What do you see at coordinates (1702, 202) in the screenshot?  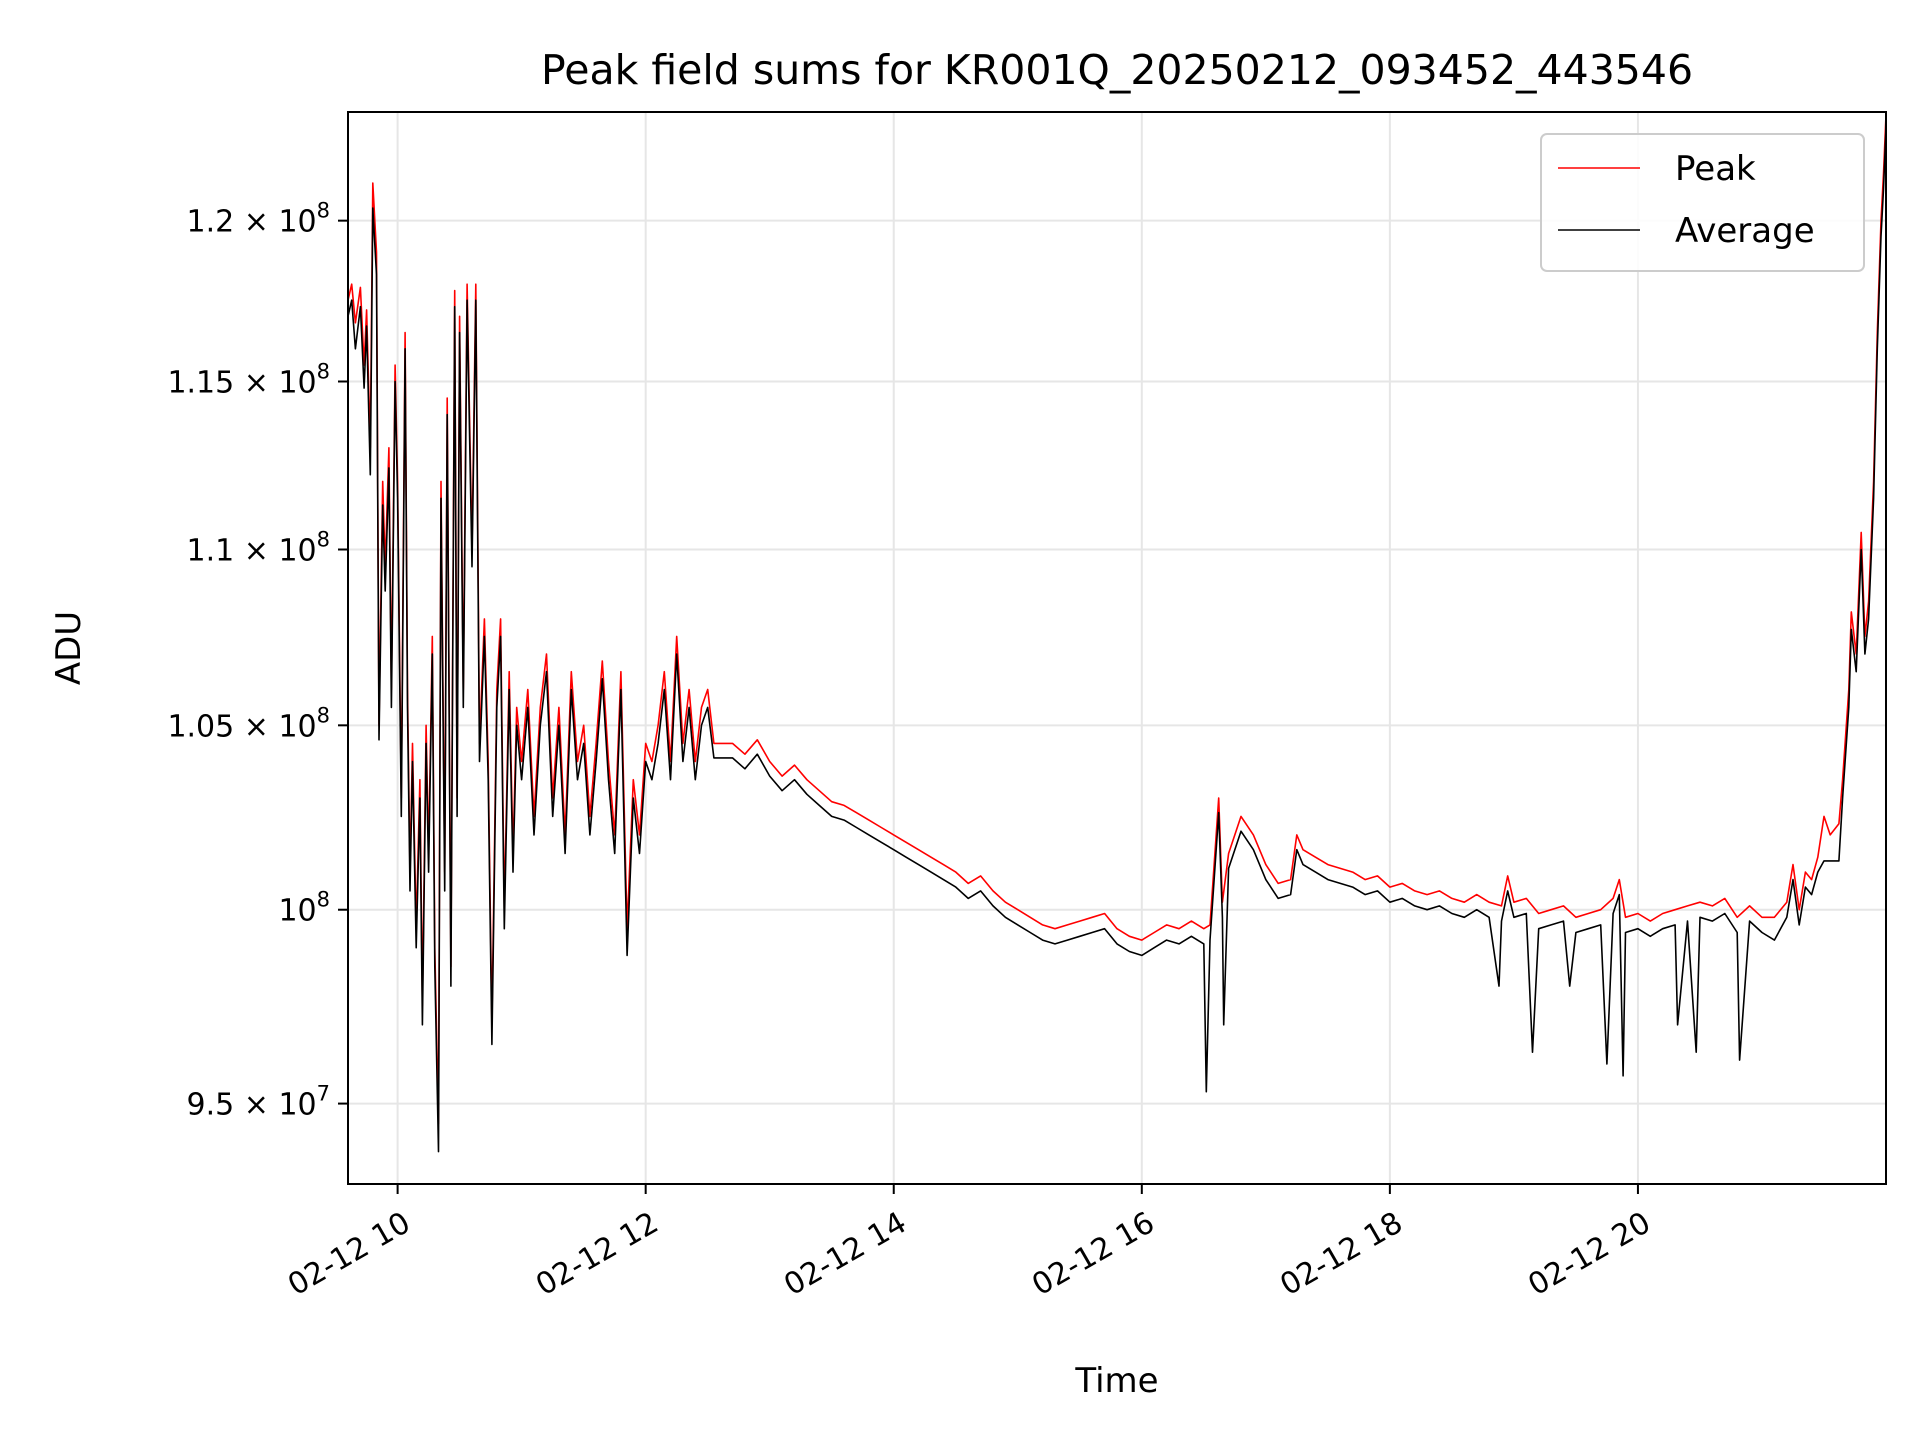 I see `legend: Peak Average` at bounding box center [1702, 202].